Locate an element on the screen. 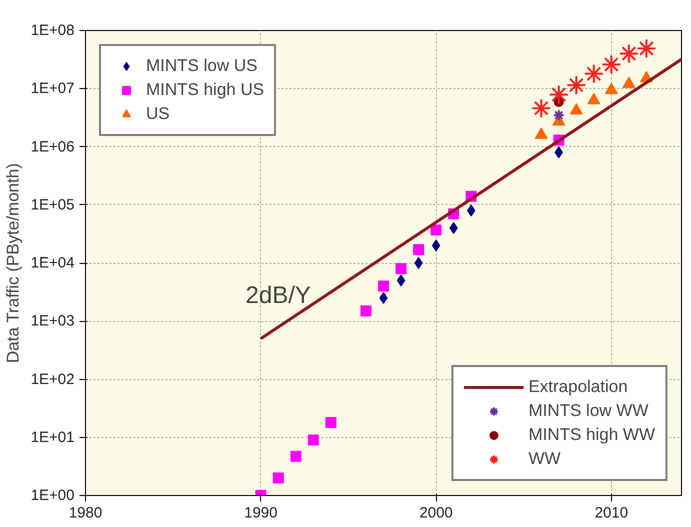  legend-label: MINTS high WW is located at coordinates (591, 435).